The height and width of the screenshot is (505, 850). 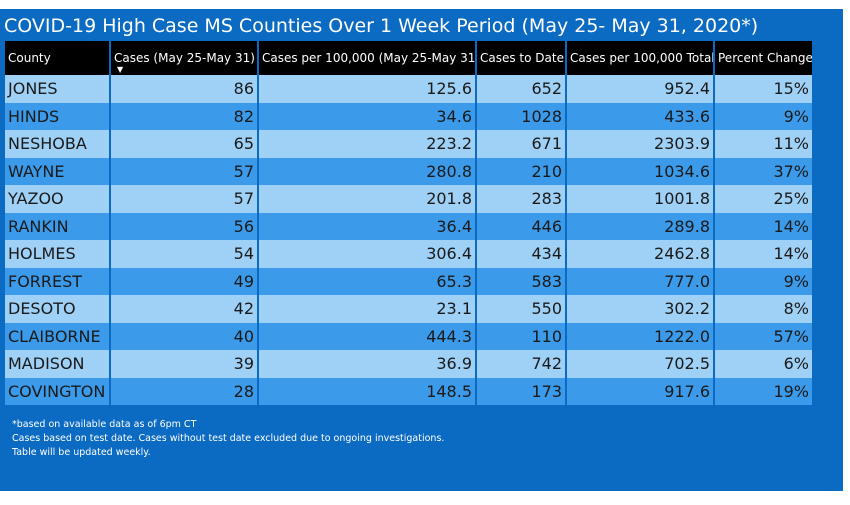 I want to click on county-cell: NESHOBA, so click(x=57, y=144).